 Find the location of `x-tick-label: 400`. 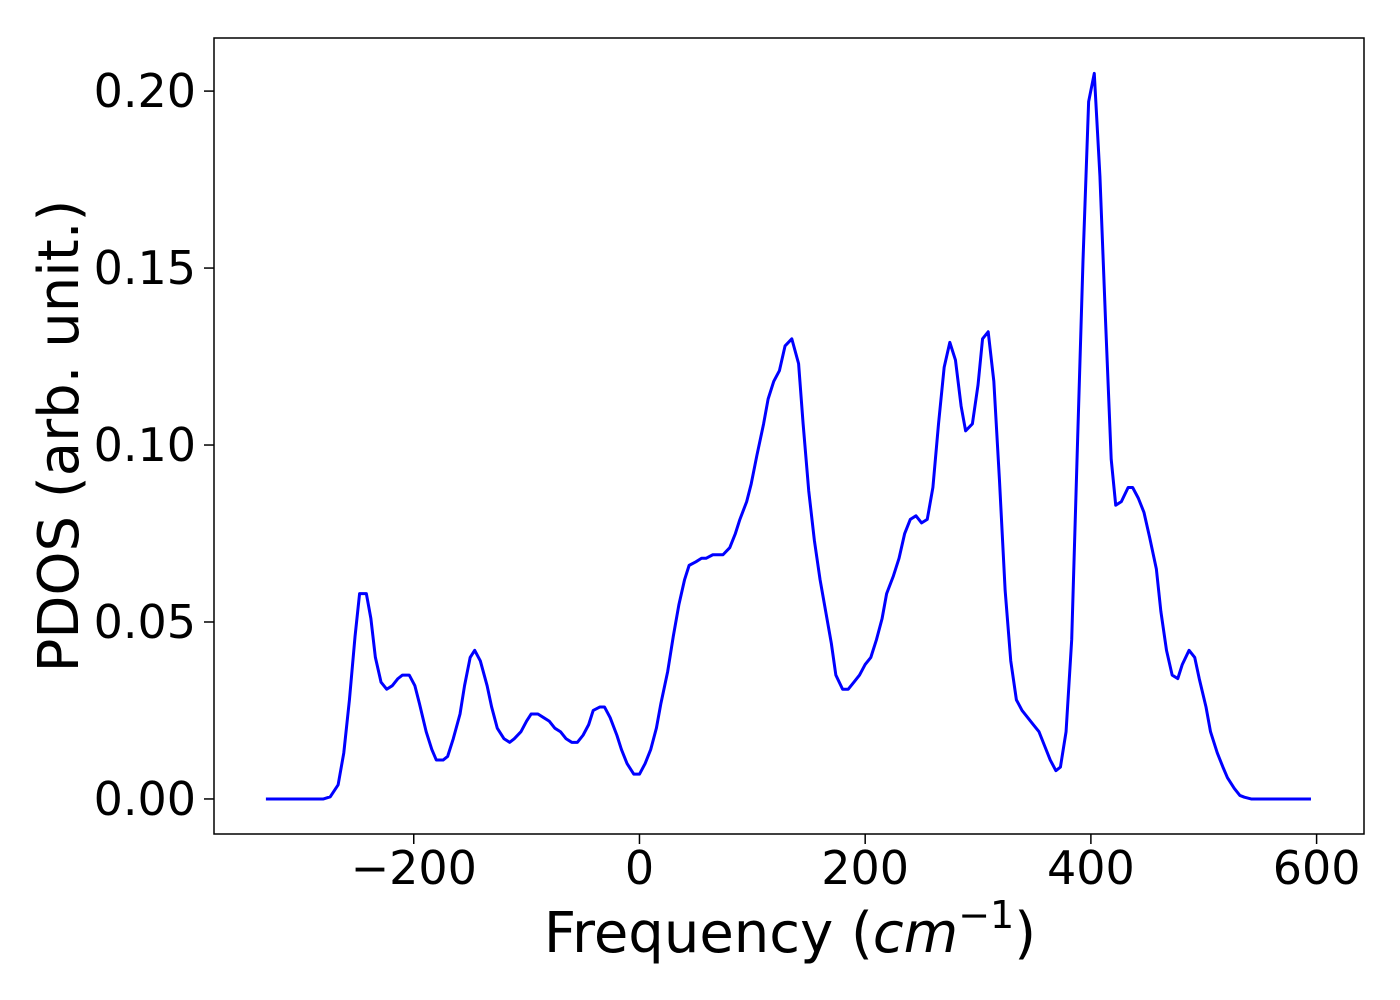

x-tick-label: 400 is located at coordinates (1091, 868).